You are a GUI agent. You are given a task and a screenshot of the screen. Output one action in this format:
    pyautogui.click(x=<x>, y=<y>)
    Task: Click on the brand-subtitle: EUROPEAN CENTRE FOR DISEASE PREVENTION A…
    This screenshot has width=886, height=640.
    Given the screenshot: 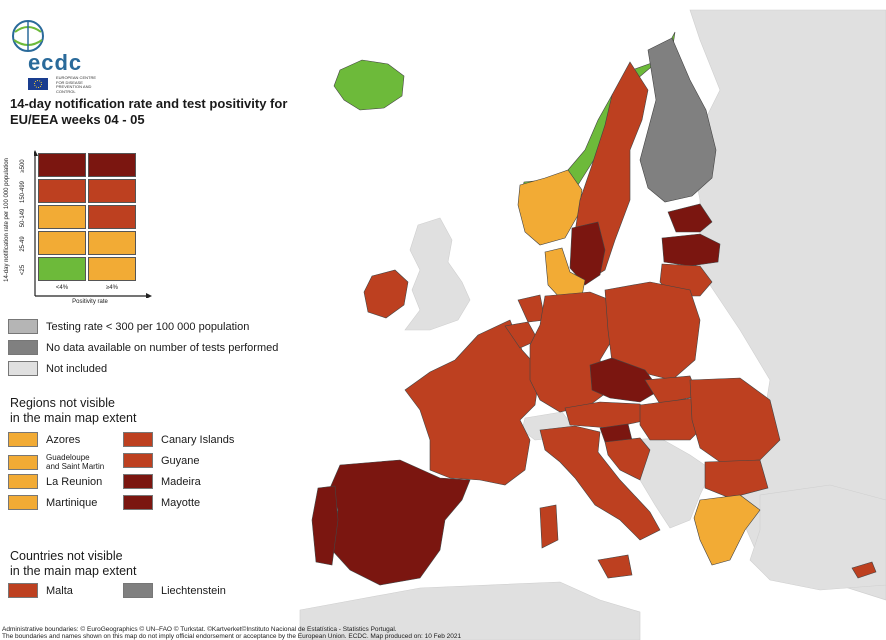 What is the action you would take?
    pyautogui.click(x=76, y=84)
    